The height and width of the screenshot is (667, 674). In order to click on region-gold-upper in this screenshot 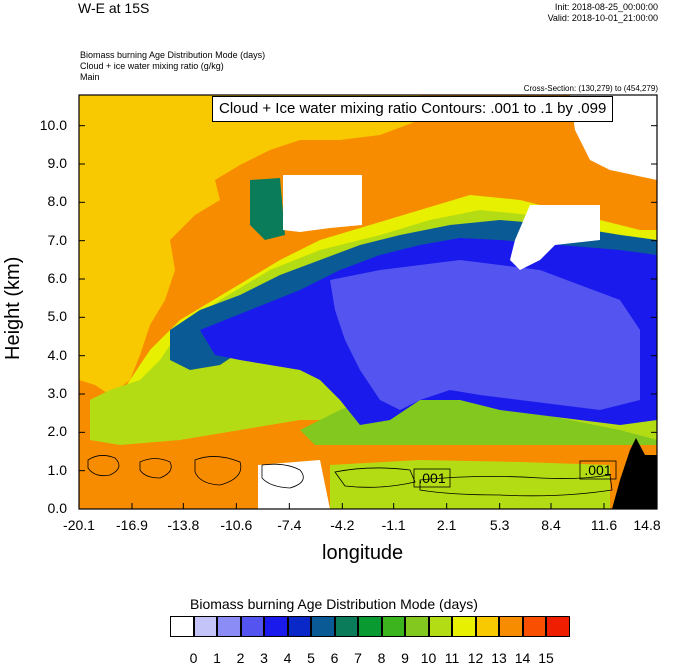, I will do `click(189, 245)`.